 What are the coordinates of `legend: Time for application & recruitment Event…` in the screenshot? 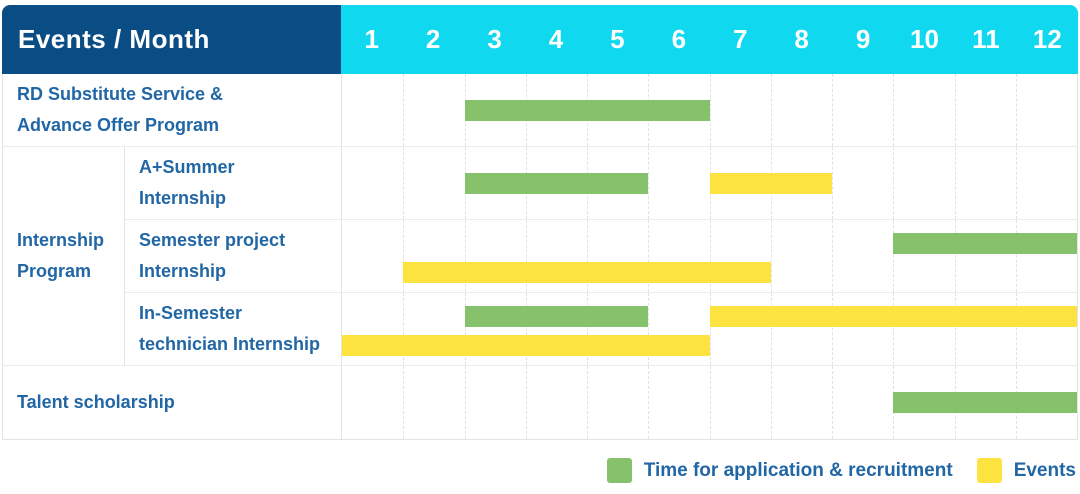 It's located at (841, 470).